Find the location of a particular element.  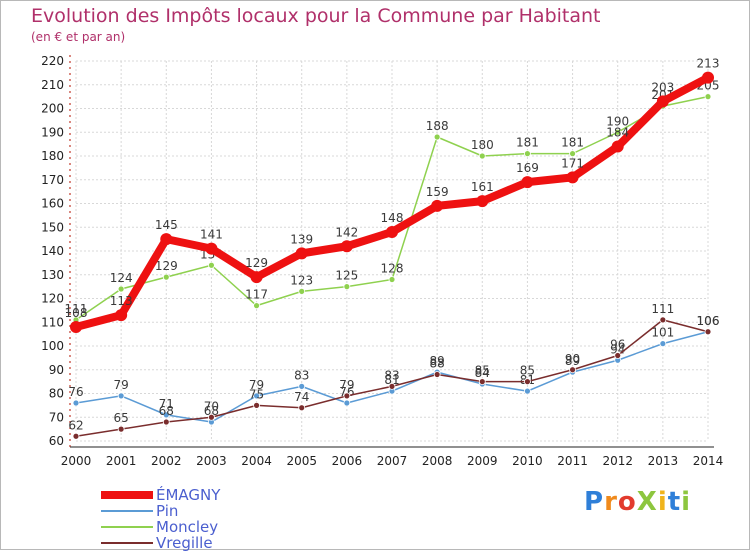

data-label-emagny: 161 is located at coordinates (482, 187).